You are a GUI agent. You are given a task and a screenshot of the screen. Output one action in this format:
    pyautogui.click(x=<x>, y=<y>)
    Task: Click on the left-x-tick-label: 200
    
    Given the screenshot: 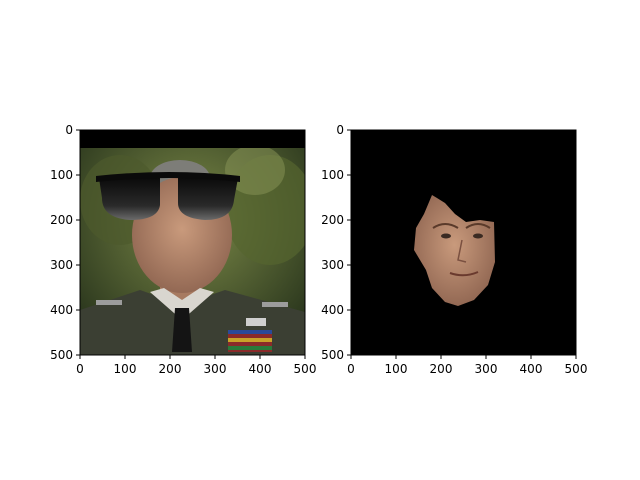 What is the action you would take?
    pyautogui.click(x=170, y=369)
    